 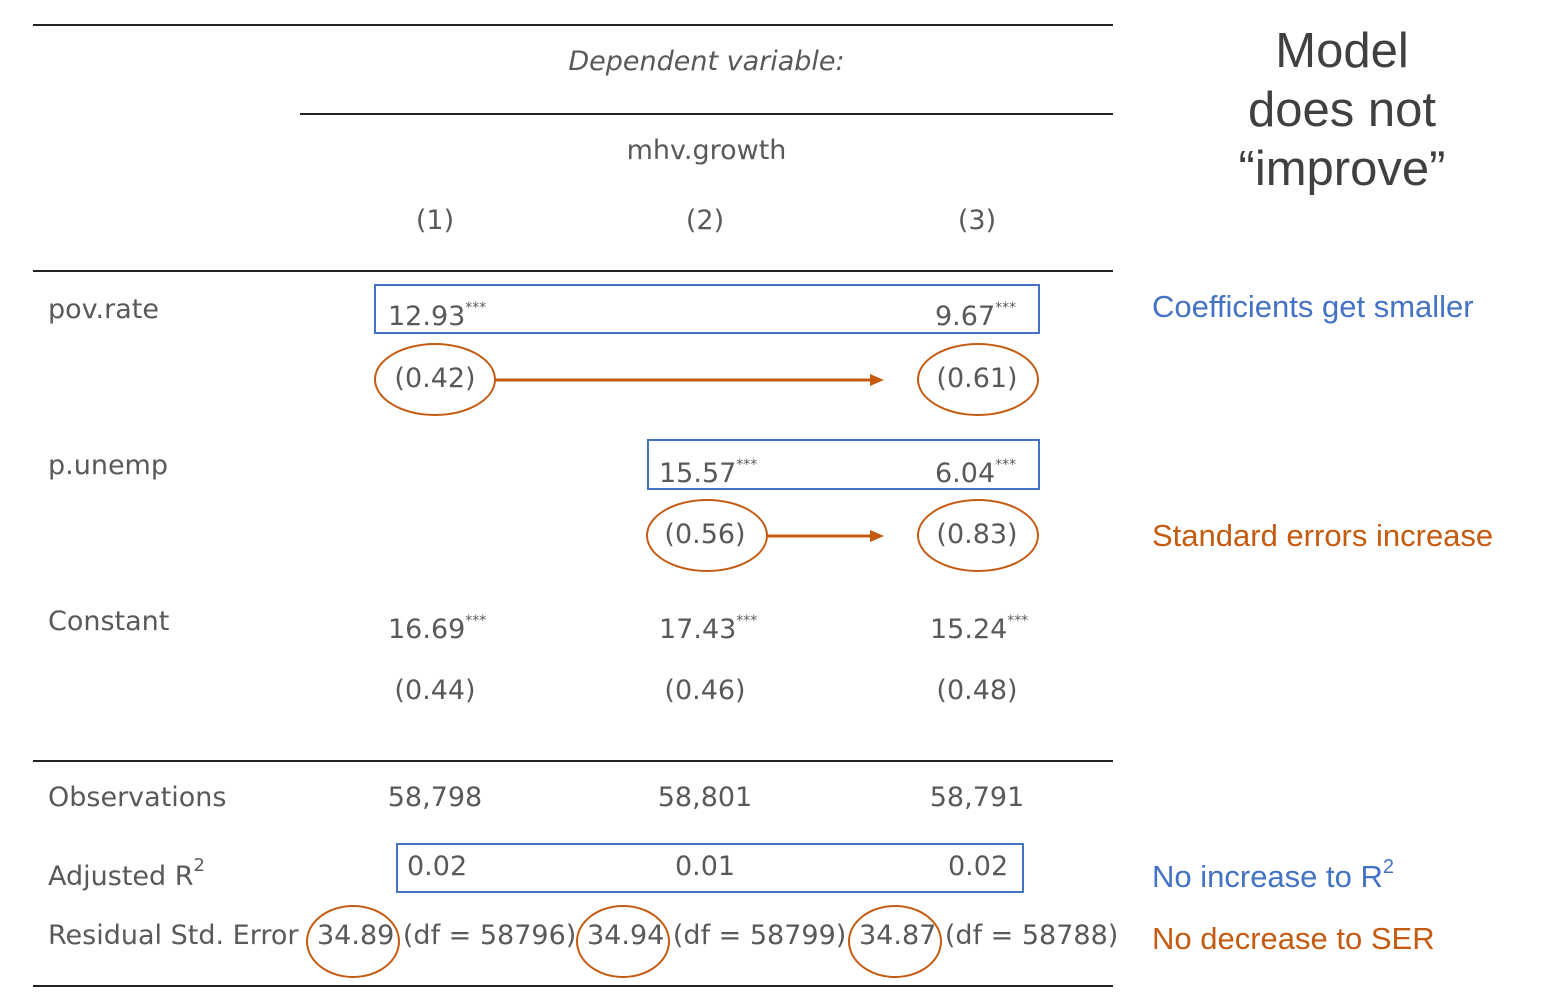 What do you see at coordinates (706, 114) in the screenshot?
I see `dependent-variable-rule` at bounding box center [706, 114].